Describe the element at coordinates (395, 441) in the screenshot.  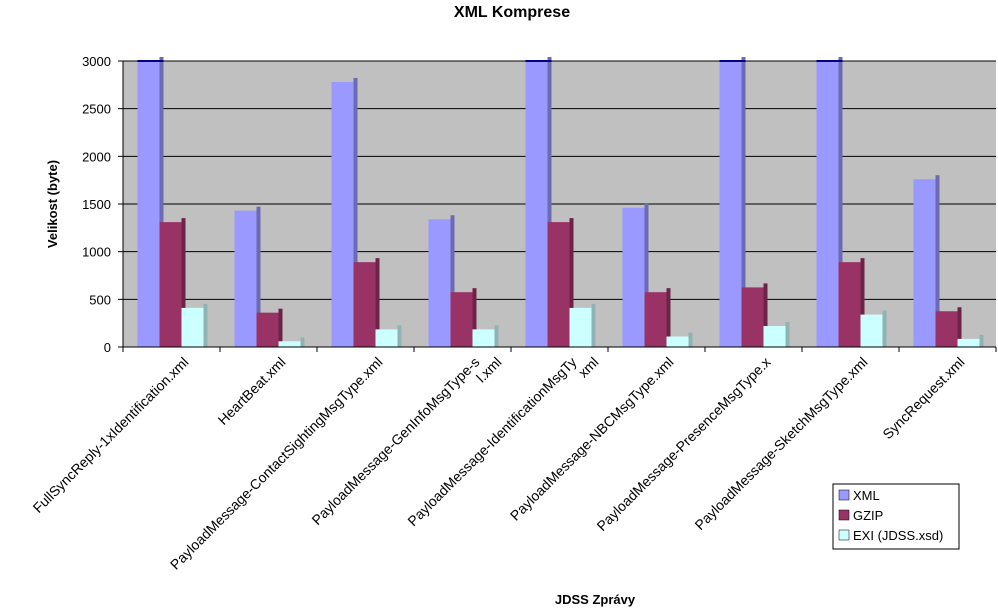
I see `x-tick-label: PayloadMessage-GenInfoMsgType-s` at that location.